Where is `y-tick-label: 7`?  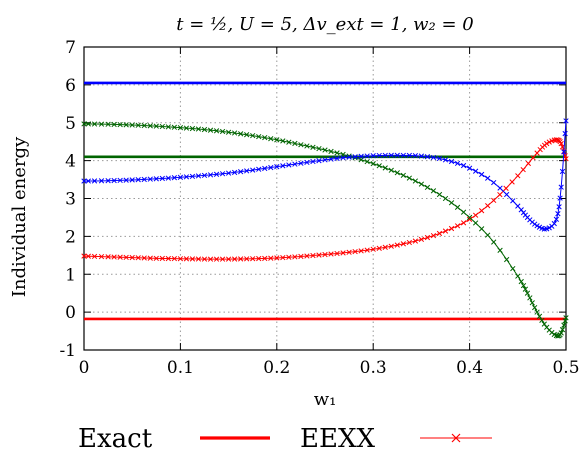
y-tick-label: 7 is located at coordinates (70, 48).